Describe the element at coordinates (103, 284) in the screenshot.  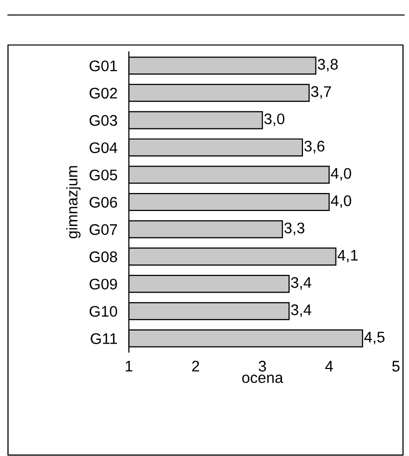
I see `y-tick-label: G09` at that location.